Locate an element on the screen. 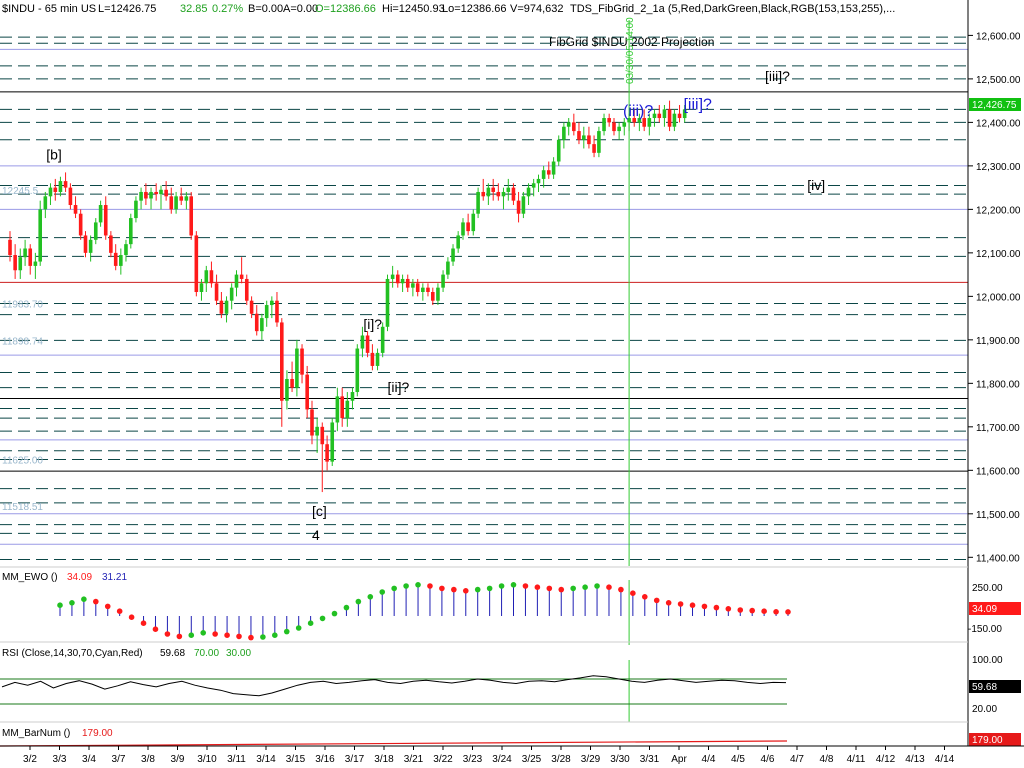 This screenshot has width=1024, height=768. time-tick-label: 3/16 is located at coordinates (325, 759).